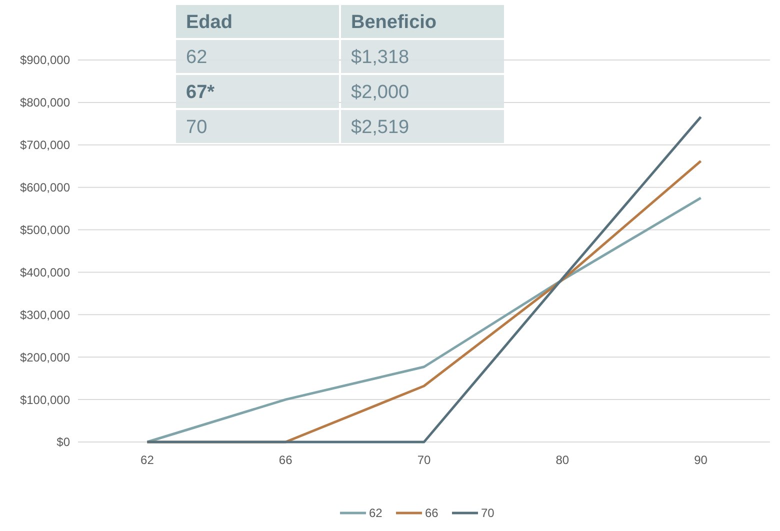 The width and height of the screenshot is (780, 531). What do you see at coordinates (380, 127) in the screenshot?
I see `annotation: $2,519` at bounding box center [380, 127].